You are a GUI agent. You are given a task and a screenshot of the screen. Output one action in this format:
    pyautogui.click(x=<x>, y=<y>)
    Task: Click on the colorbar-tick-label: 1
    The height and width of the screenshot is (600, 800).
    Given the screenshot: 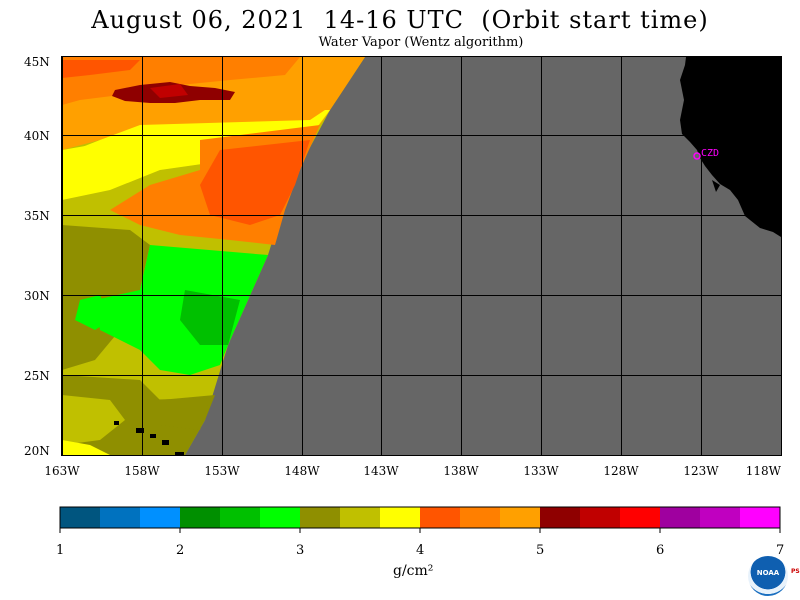 What is the action you would take?
    pyautogui.click(x=60, y=550)
    